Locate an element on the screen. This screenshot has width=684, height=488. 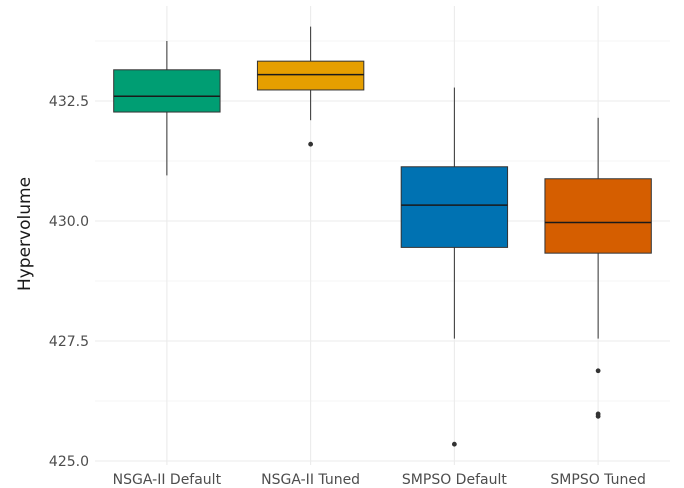
y-tick-label: 430.0 is located at coordinates (69, 222).